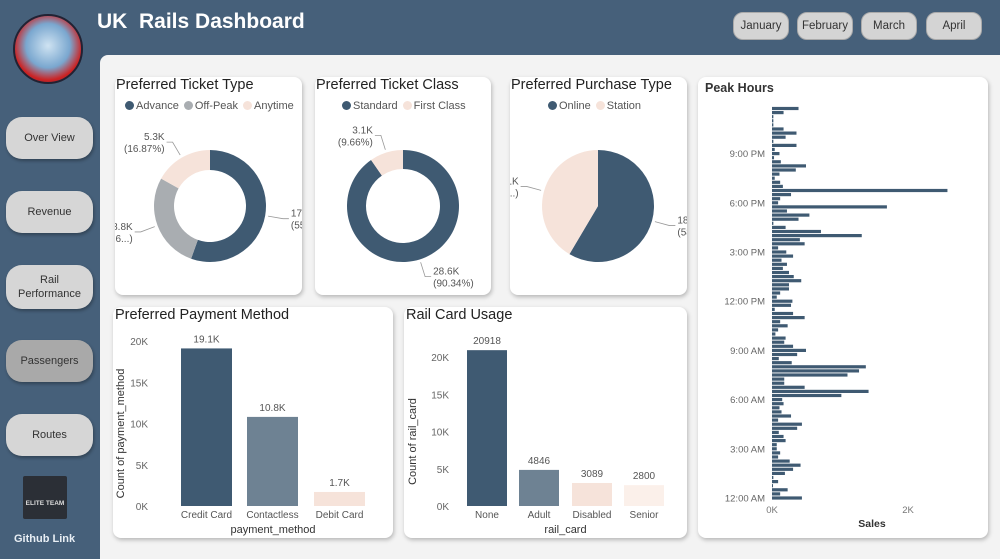 Image resolution: width=1000 pixels, height=559 pixels. What do you see at coordinates (825, 26) in the screenshot?
I see `month-button-february: February` at bounding box center [825, 26].